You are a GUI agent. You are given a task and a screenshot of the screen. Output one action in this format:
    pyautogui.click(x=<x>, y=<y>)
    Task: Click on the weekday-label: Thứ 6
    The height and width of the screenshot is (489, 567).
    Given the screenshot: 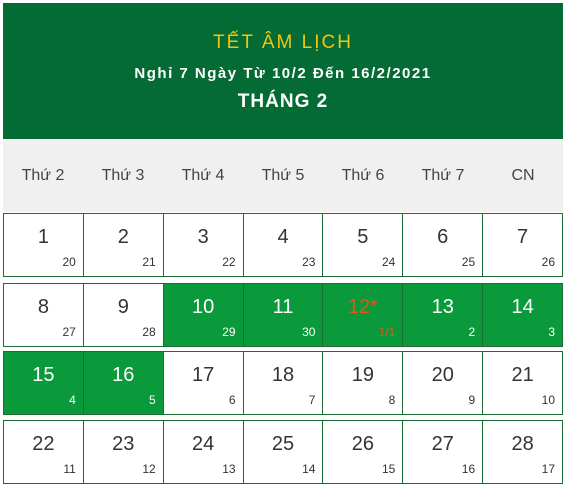 What is the action you would take?
    pyautogui.click(x=363, y=175)
    